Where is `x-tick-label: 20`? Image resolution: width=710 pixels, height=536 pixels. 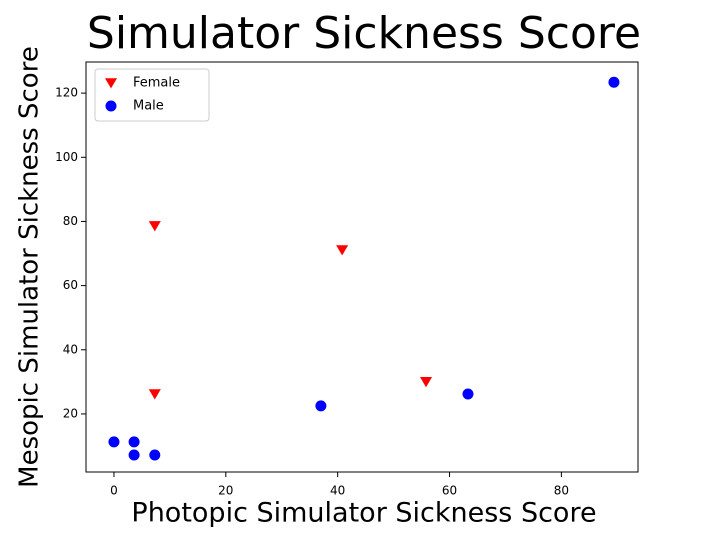 x-tick-label: 20 is located at coordinates (225, 491).